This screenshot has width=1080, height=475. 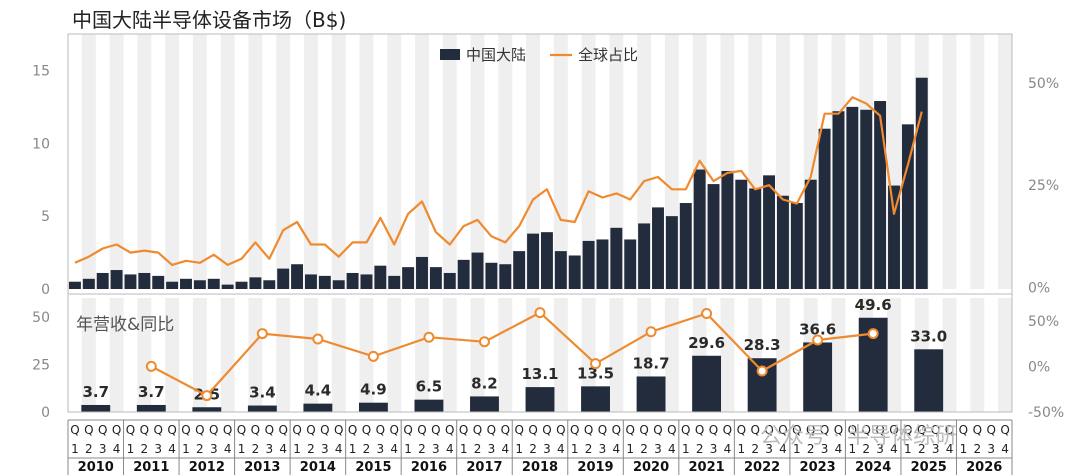 What do you see at coordinates (984, 467) in the screenshot?
I see `year-label: 2026` at bounding box center [984, 467].